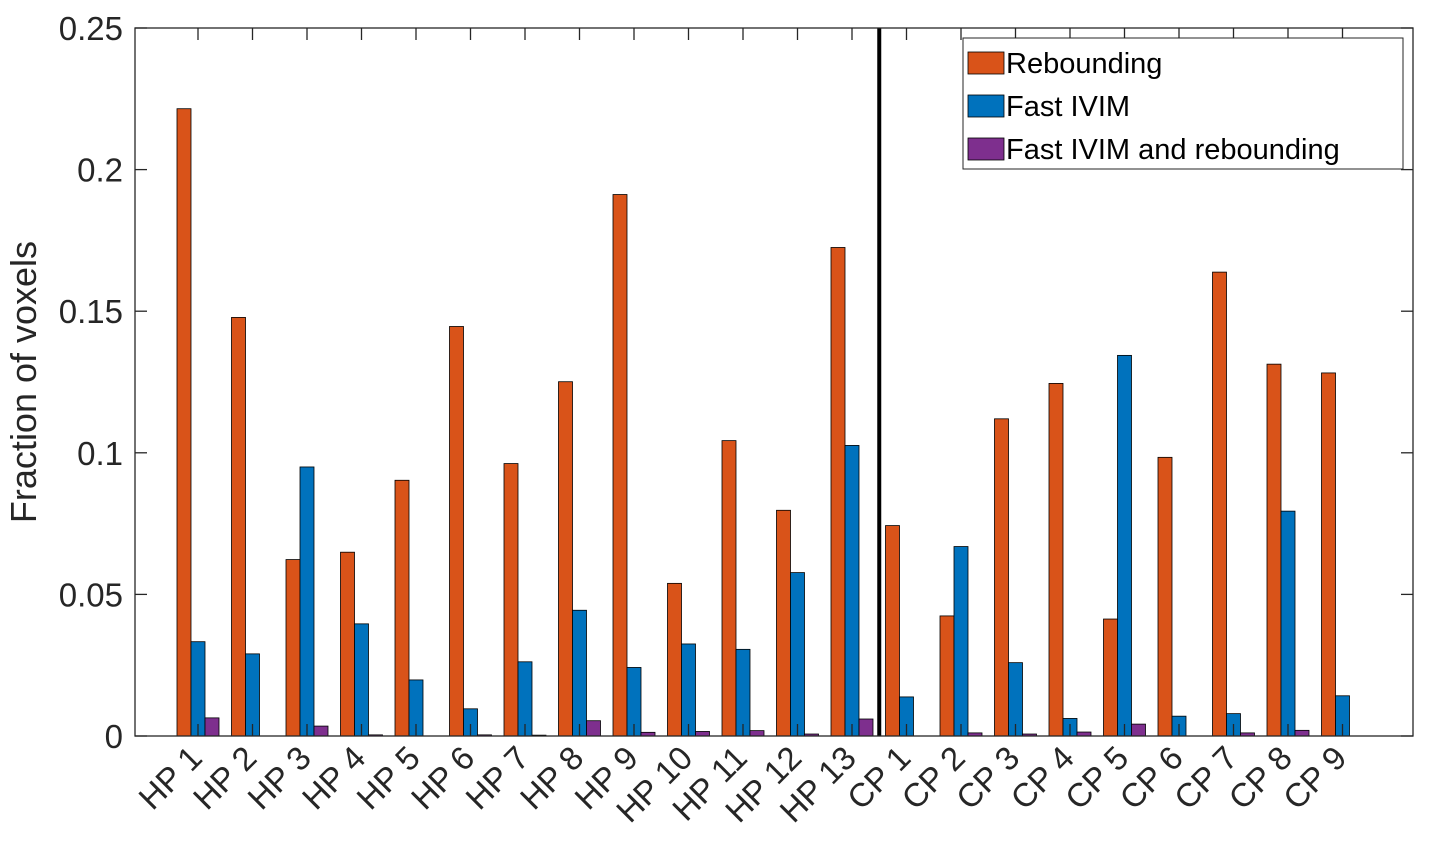  Describe the element at coordinates (91, 28) in the screenshot. I see `y-tick-label: 0.25` at that location.